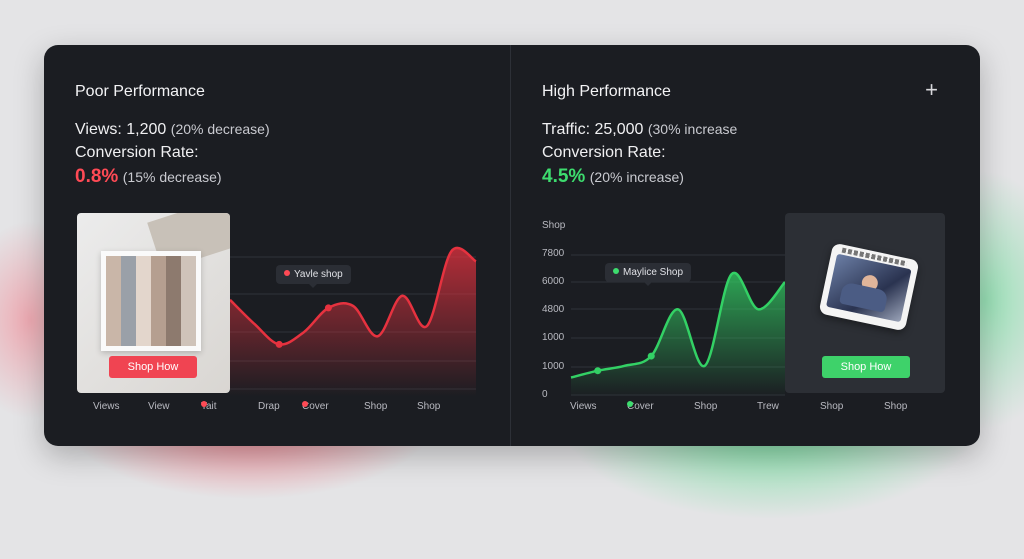  I want to click on panel-divider, so click(510, 245).